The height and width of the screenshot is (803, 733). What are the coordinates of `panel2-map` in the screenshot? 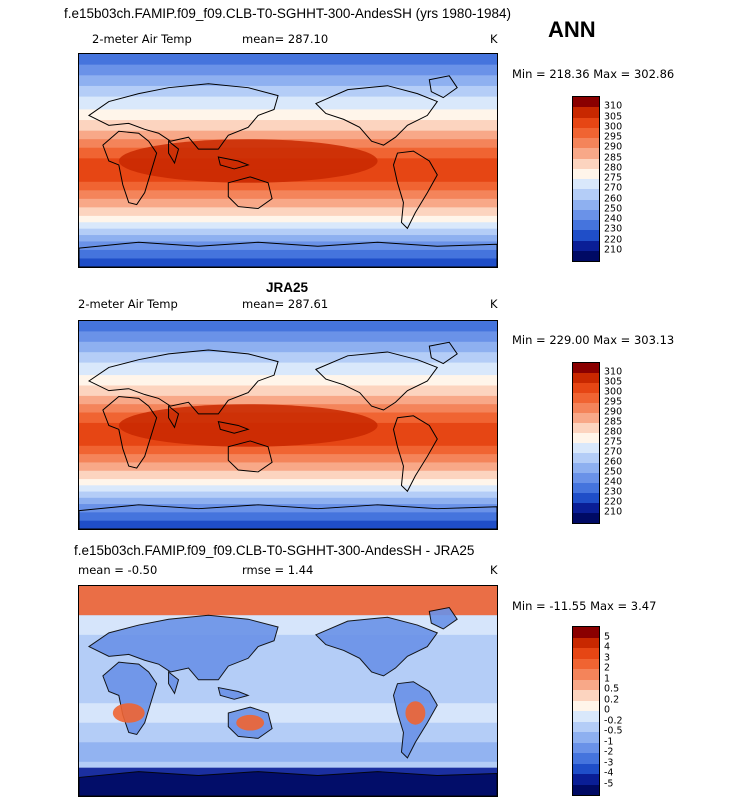 It's located at (288, 425).